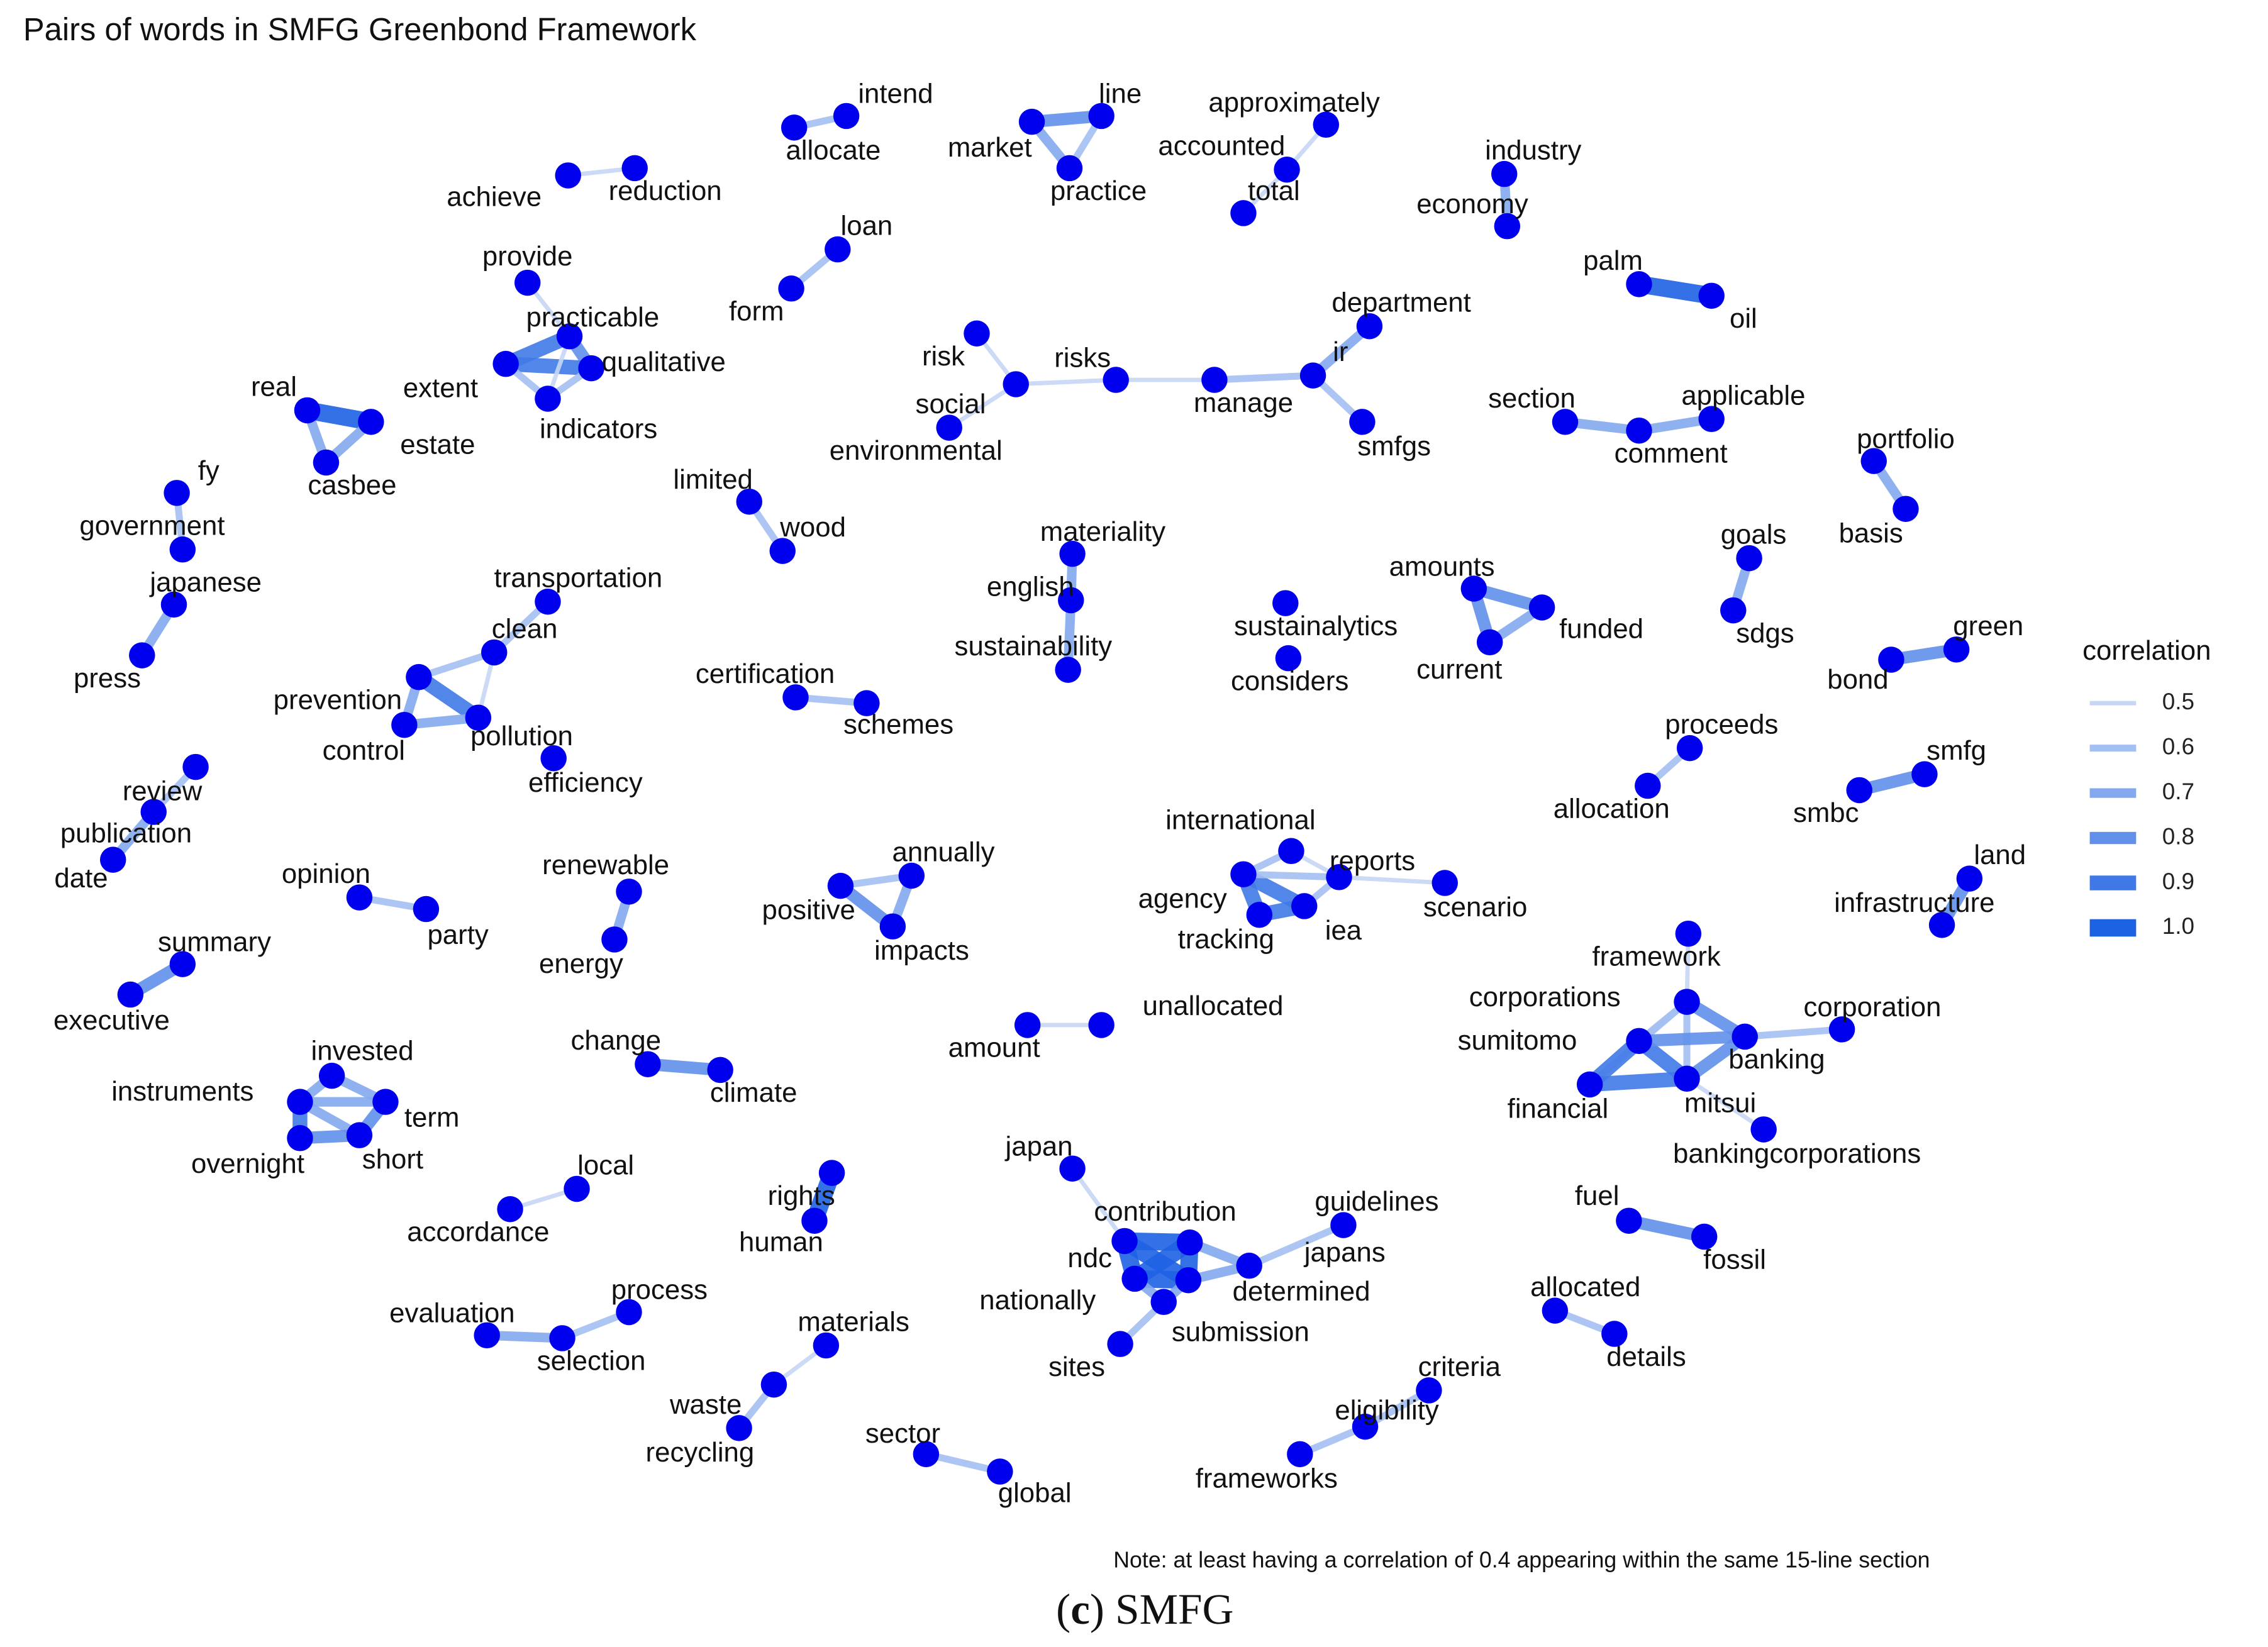 This screenshot has width=2268, height=1647. What do you see at coordinates (1988, 626) in the screenshot?
I see `node-label: green` at bounding box center [1988, 626].